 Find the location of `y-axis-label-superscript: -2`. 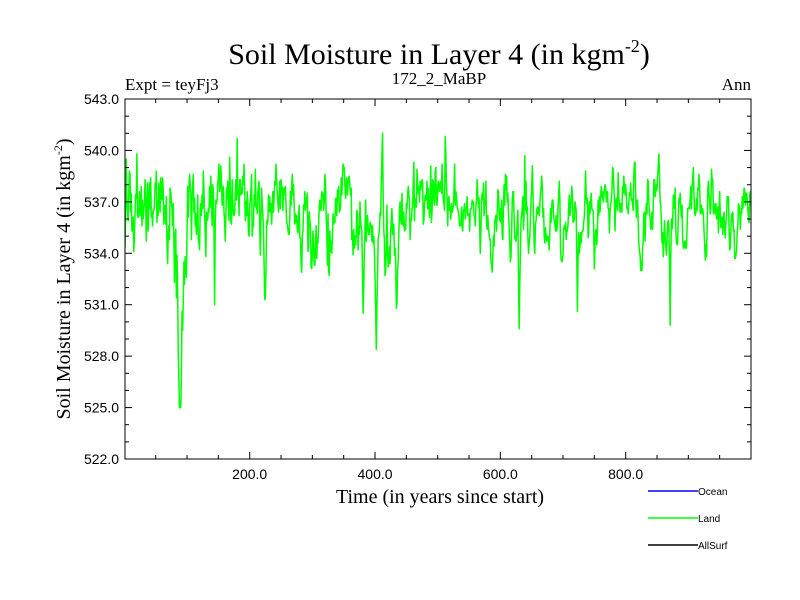

y-axis-label-superscript: -2 is located at coordinates (58, 150).